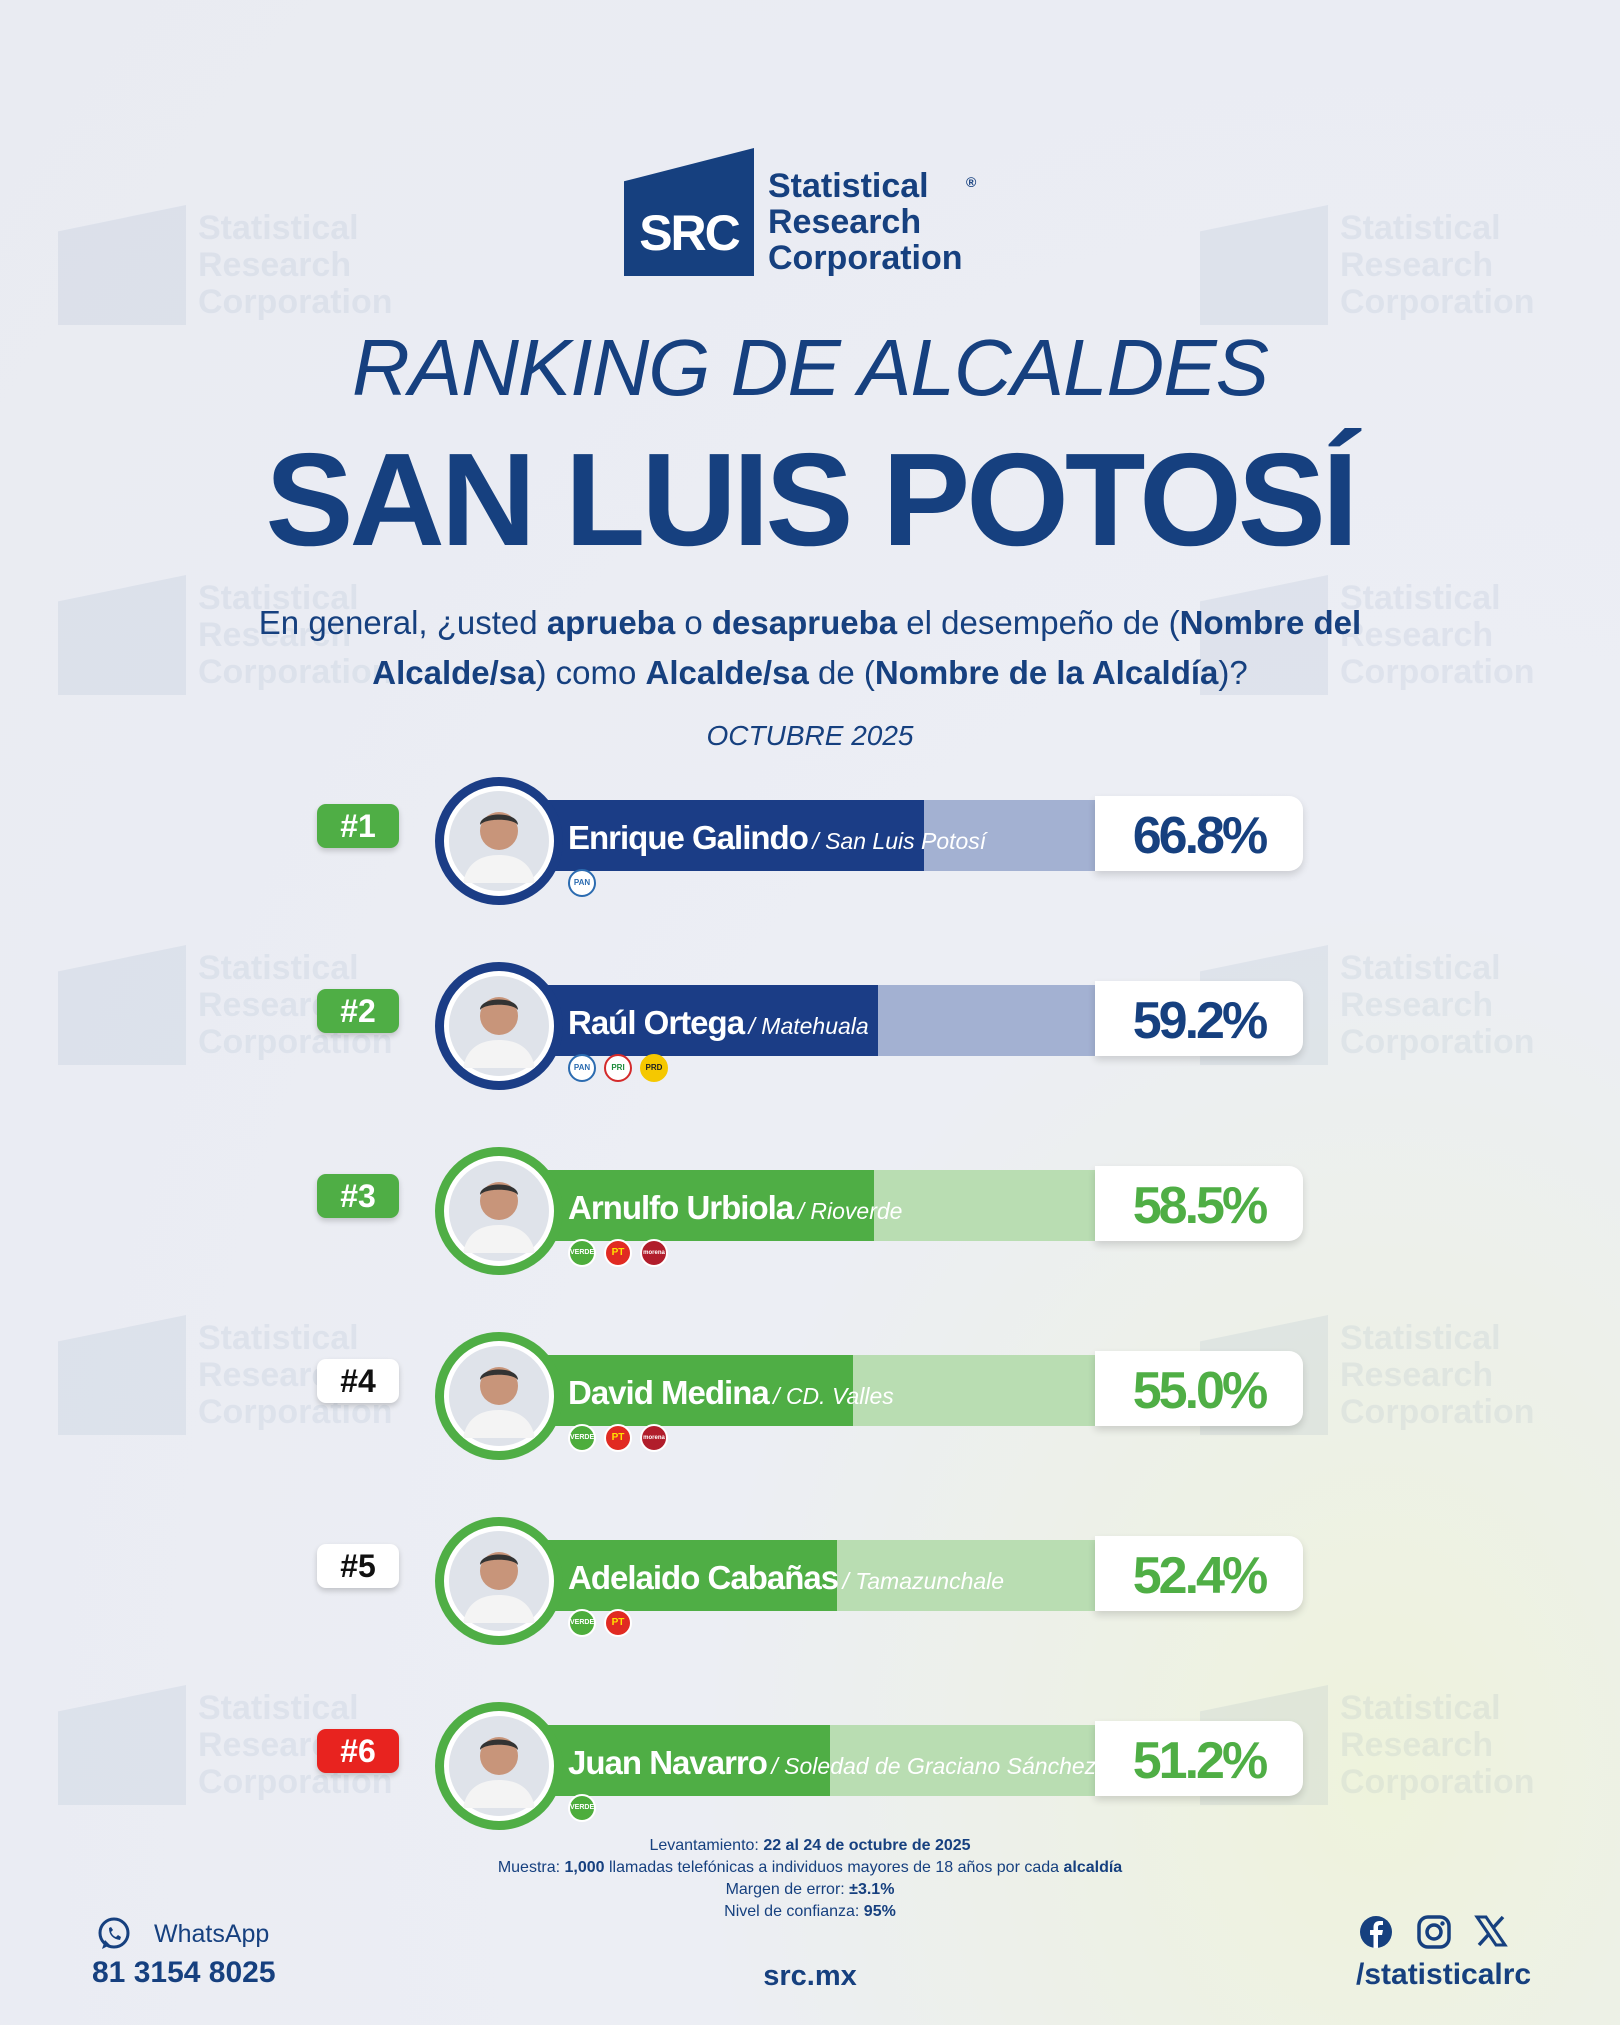  What do you see at coordinates (810, 735) in the screenshot?
I see `survey-date: OCTUBRE 2025` at bounding box center [810, 735].